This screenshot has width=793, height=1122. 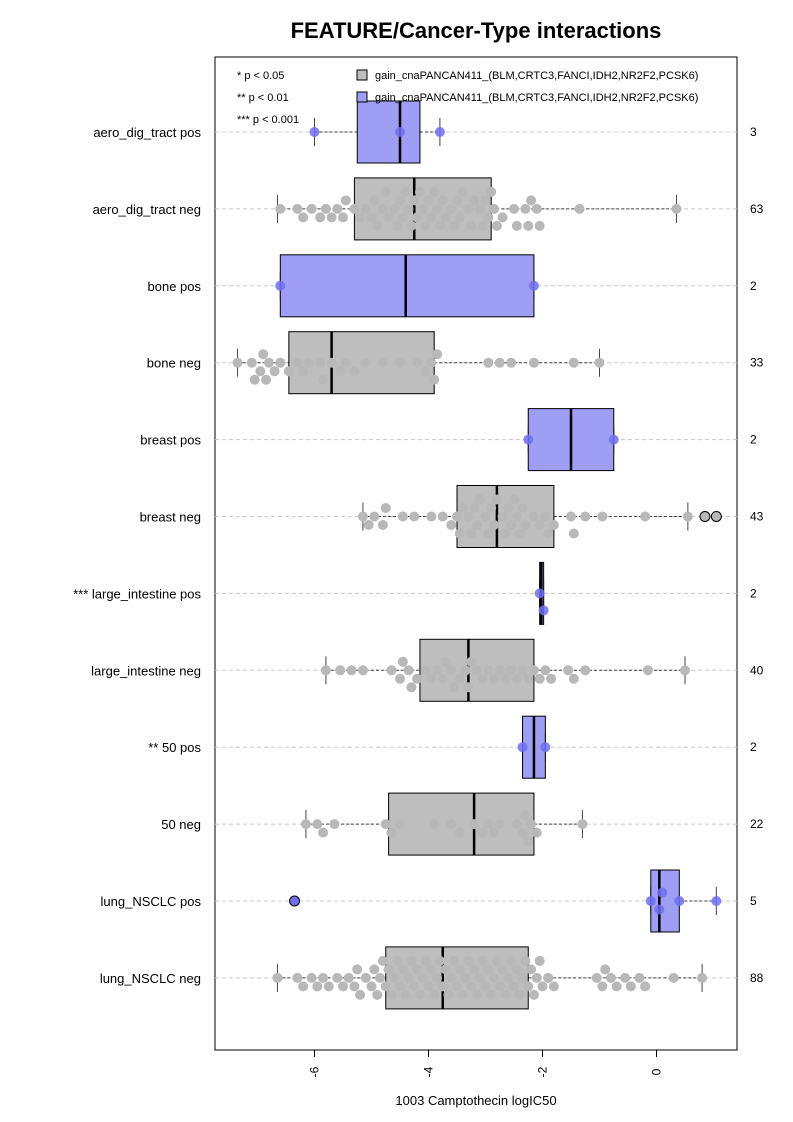 What do you see at coordinates (753, 132) in the screenshot?
I see `count-label: 3` at bounding box center [753, 132].